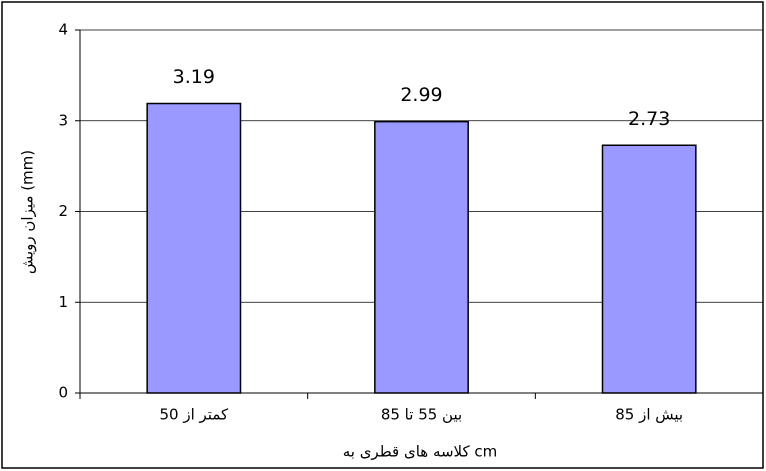 The height and width of the screenshot is (471, 766). Describe the element at coordinates (420, 452) in the screenshot. I see `x-axis-label: کلاسه های قطری به cm` at that location.